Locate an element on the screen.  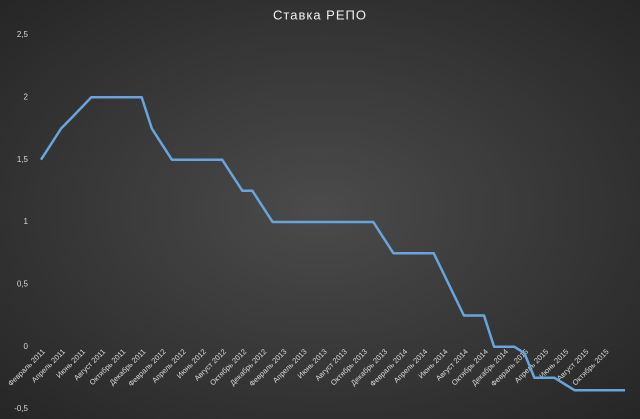
y-tick-label: 0 is located at coordinates (26, 346).